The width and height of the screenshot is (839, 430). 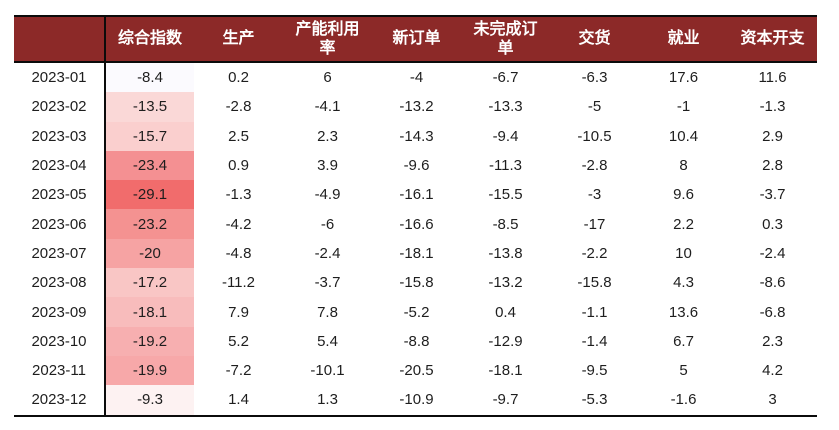 I want to click on value-cell: -4, so click(x=416, y=77).